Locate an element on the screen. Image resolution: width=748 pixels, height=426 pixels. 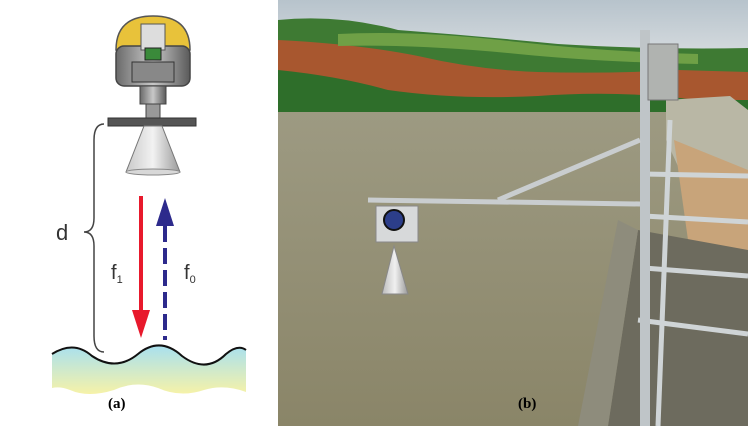
emitted-frequency-subscript: 0 is located at coordinates (192, 280).